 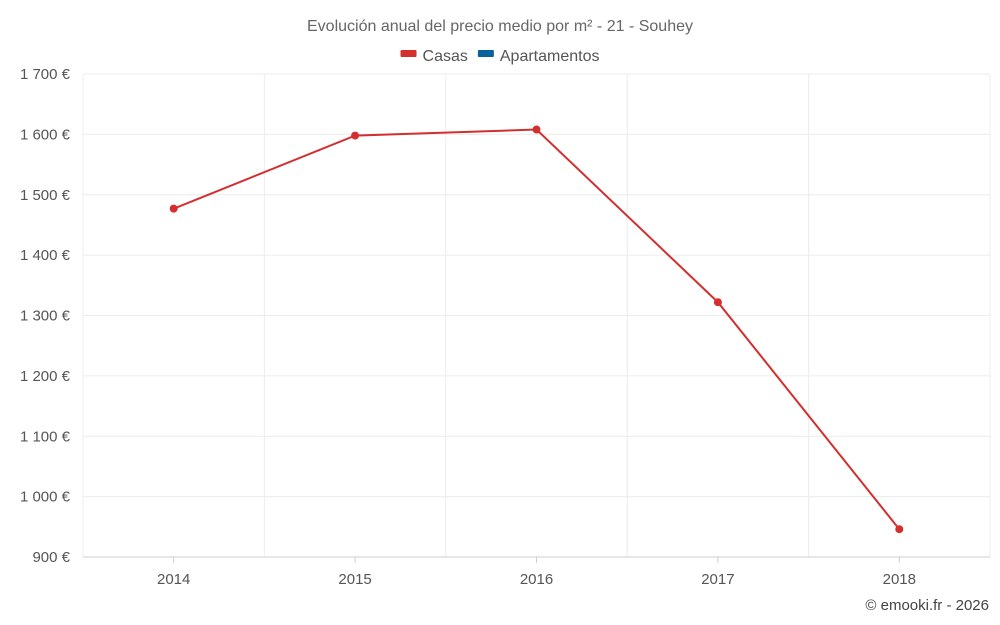 I want to click on credit-text: © emooki.fr - 2026, so click(x=927, y=605).